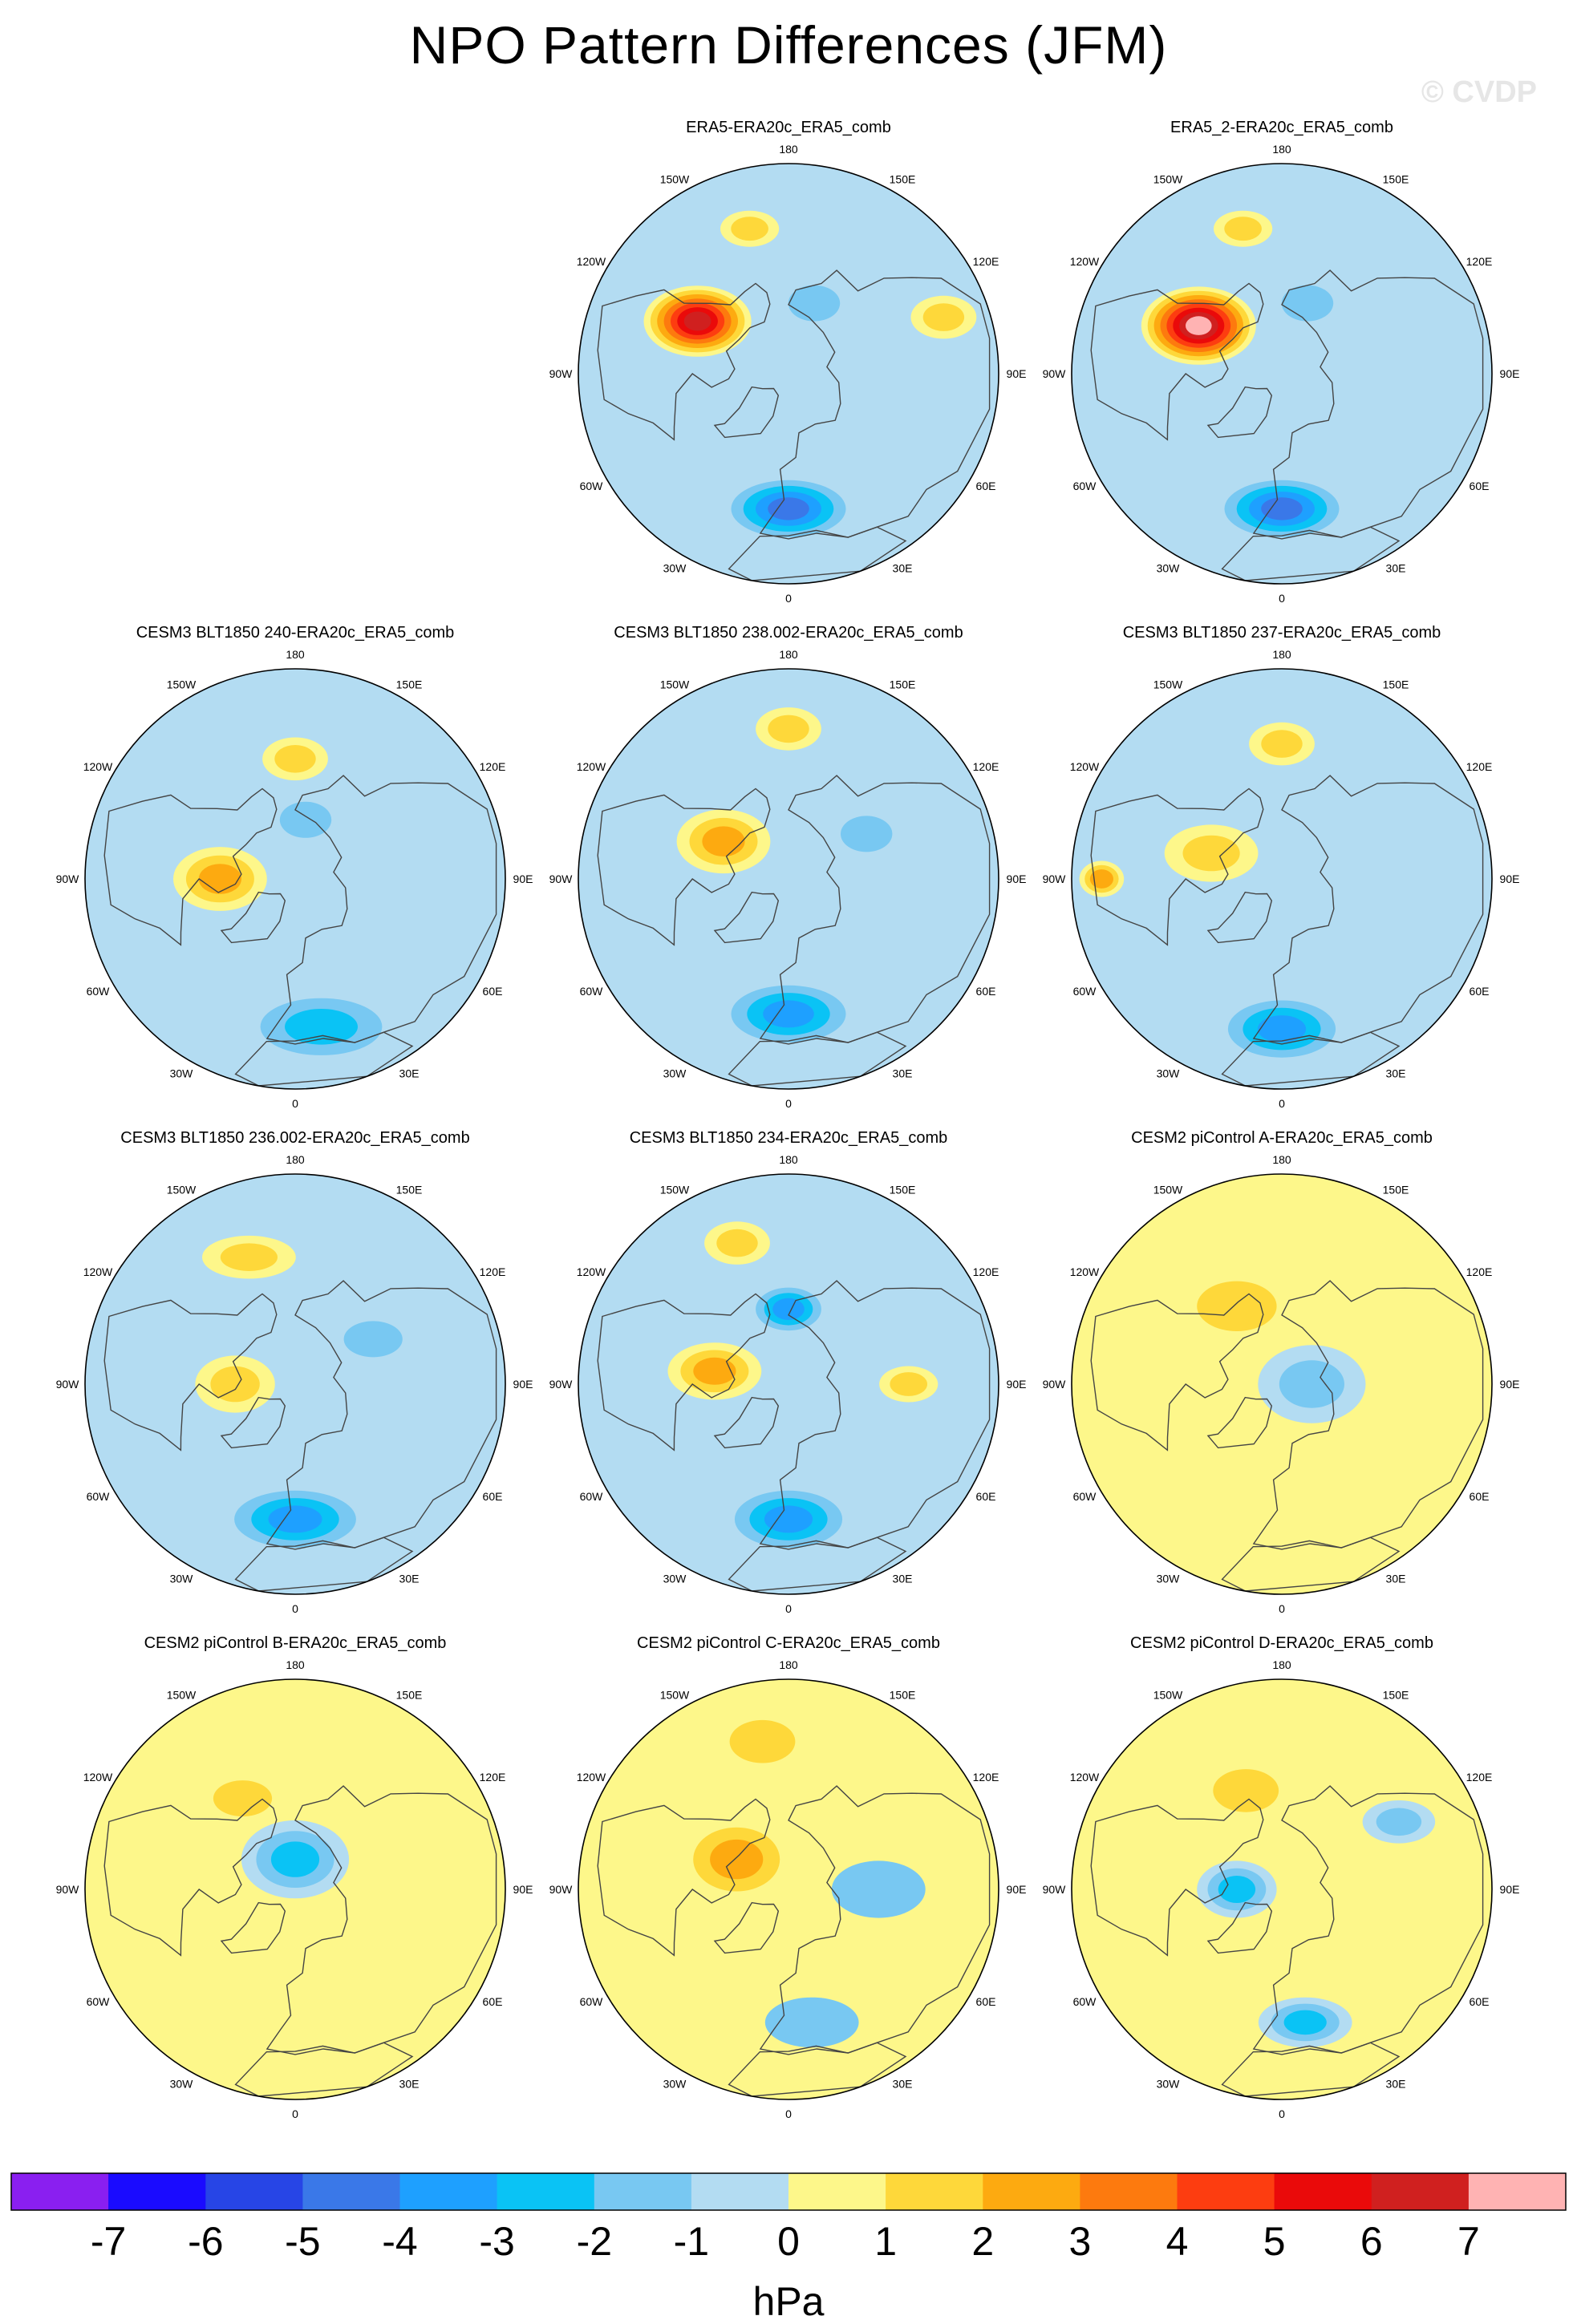  What do you see at coordinates (788, 127) in the screenshot?
I see `panel-title: ERA5-ERA20c_ERA5_comb` at bounding box center [788, 127].